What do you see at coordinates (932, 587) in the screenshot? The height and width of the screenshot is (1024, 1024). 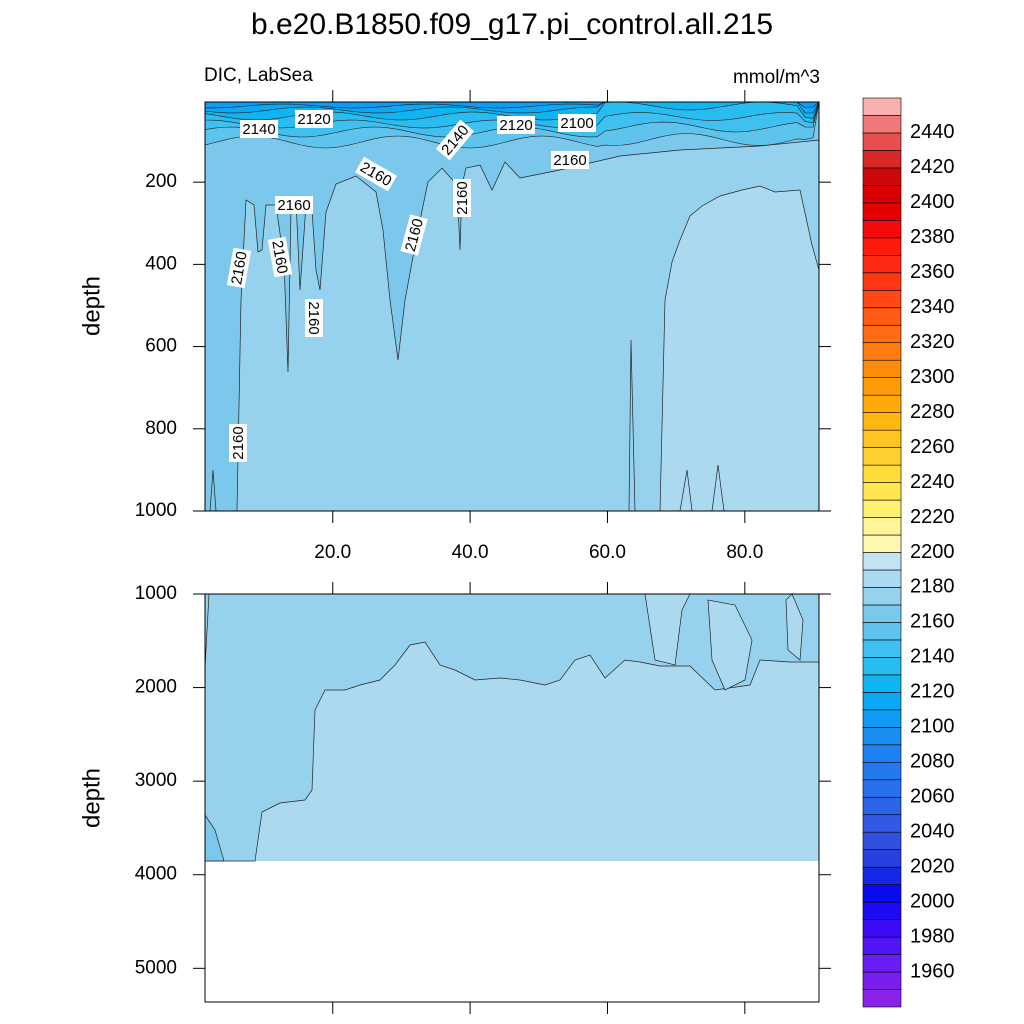 I see `colorbar-tick-label: 2180` at bounding box center [932, 587].